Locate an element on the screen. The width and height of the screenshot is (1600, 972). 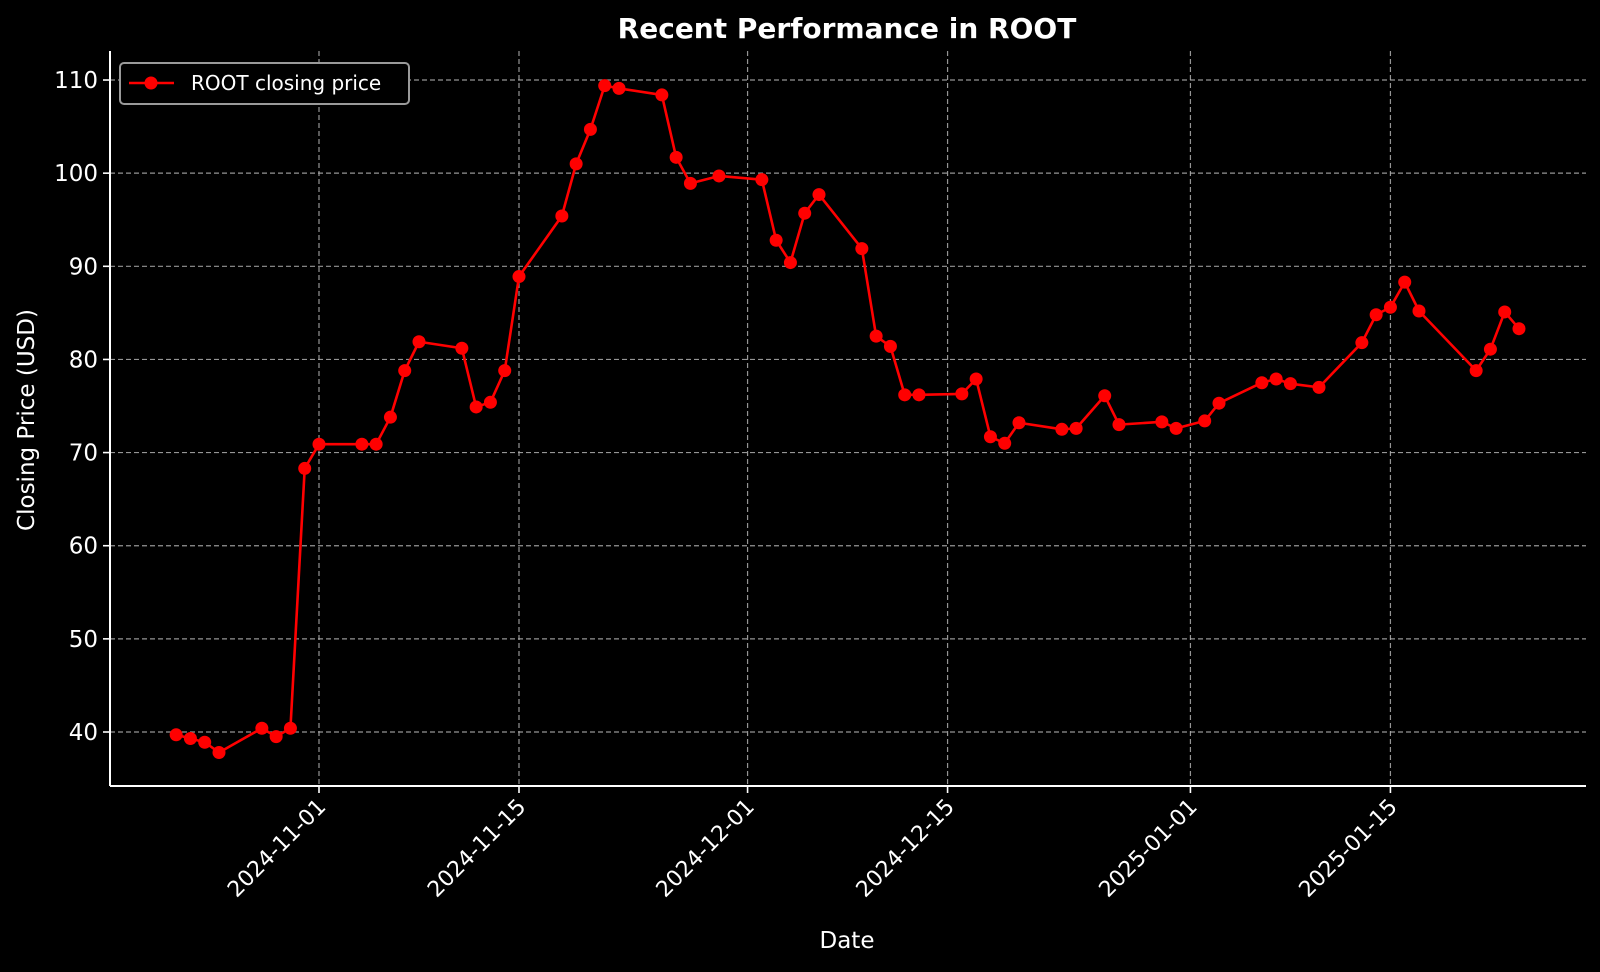
legend-label: ROOT closing price is located at coordinates (286, 83).